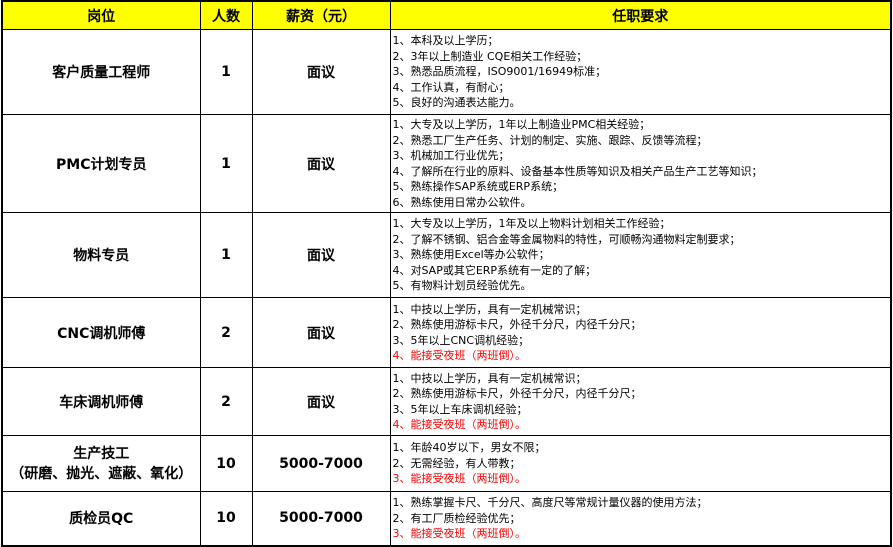 The height and width of the screenshot is (547, 893). Describe the element at coordinates (566, 239) in the screenshot. I see `requirement-line: 2、了解不锈钢、铝合金等金属物料的特性，可顺畅沟通物料定制要求；` at that location.